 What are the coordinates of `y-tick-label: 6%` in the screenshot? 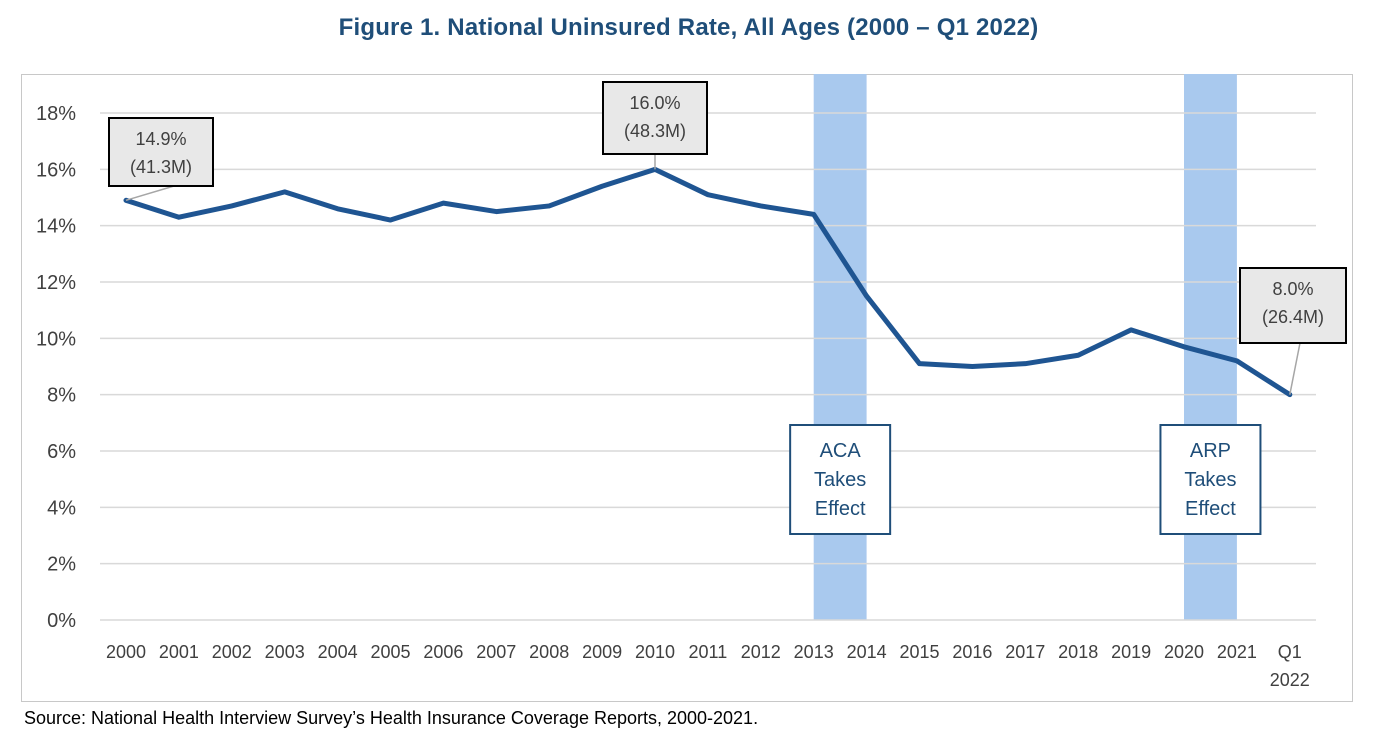 It's located at (61, 452).